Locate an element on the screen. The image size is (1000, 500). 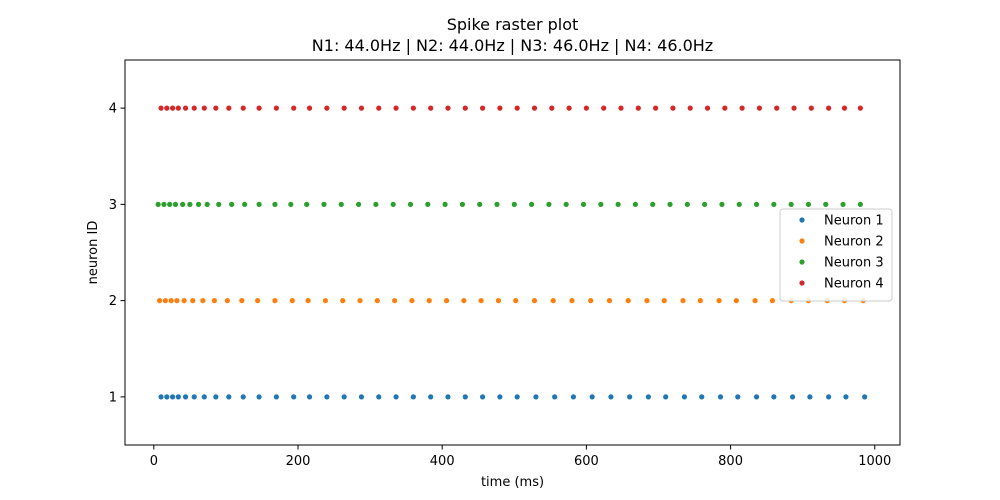
y-axis-label: neuron ID is located at coordinates (93, 253).